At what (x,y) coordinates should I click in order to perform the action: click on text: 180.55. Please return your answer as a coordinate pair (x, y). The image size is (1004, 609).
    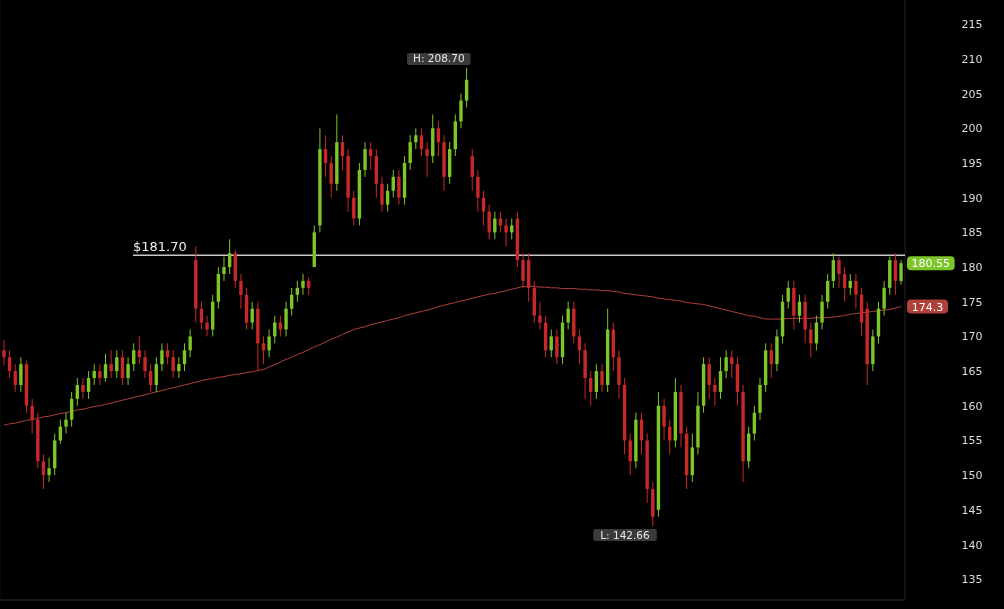
    Looking at the image, I should click on (931, 264).